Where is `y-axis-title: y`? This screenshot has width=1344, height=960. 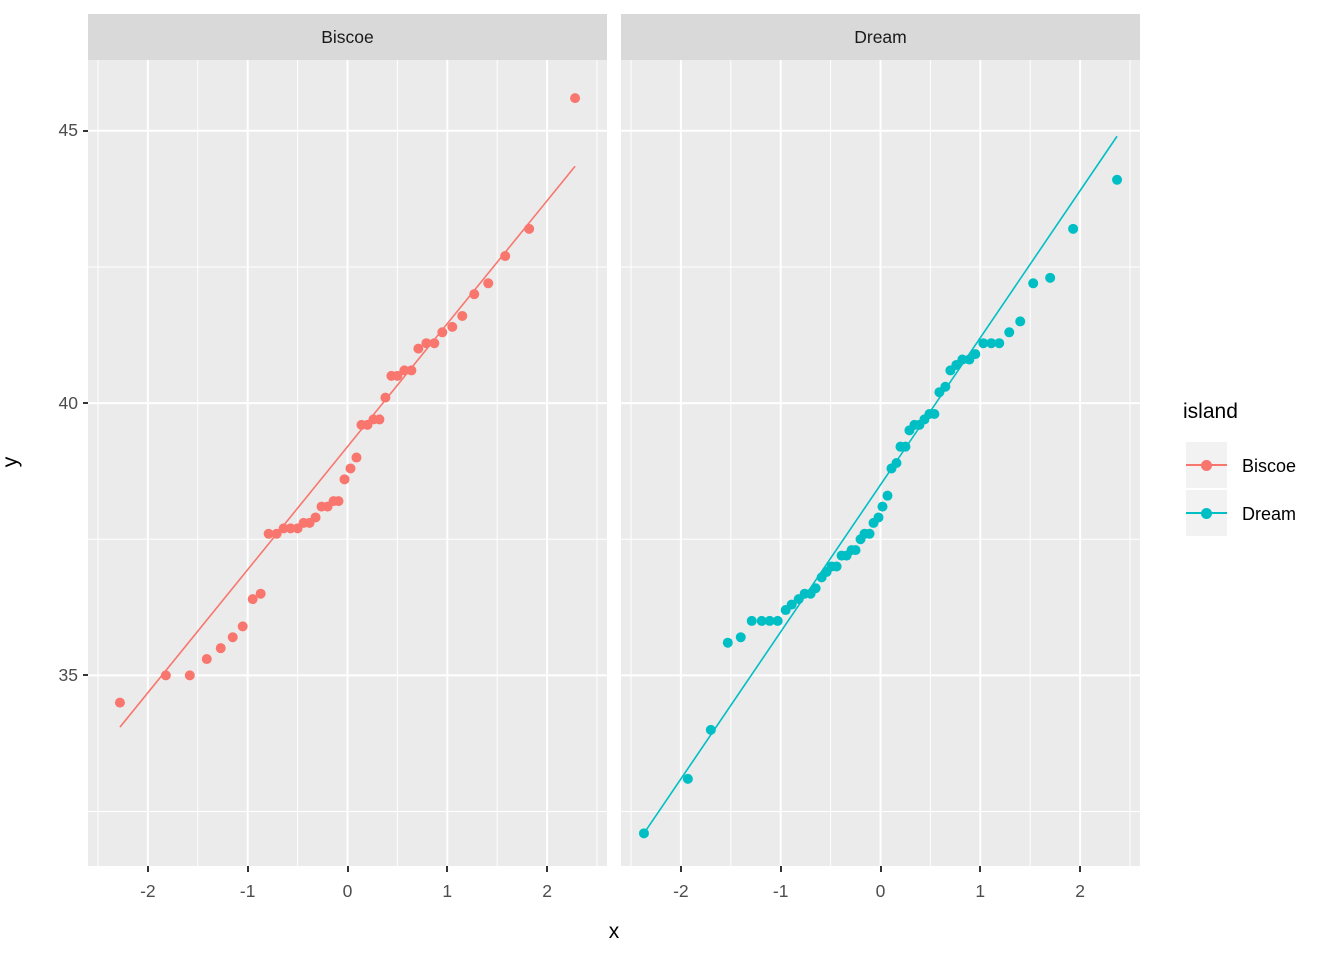 y-axis-title: y is located at coordinates (11, 462).